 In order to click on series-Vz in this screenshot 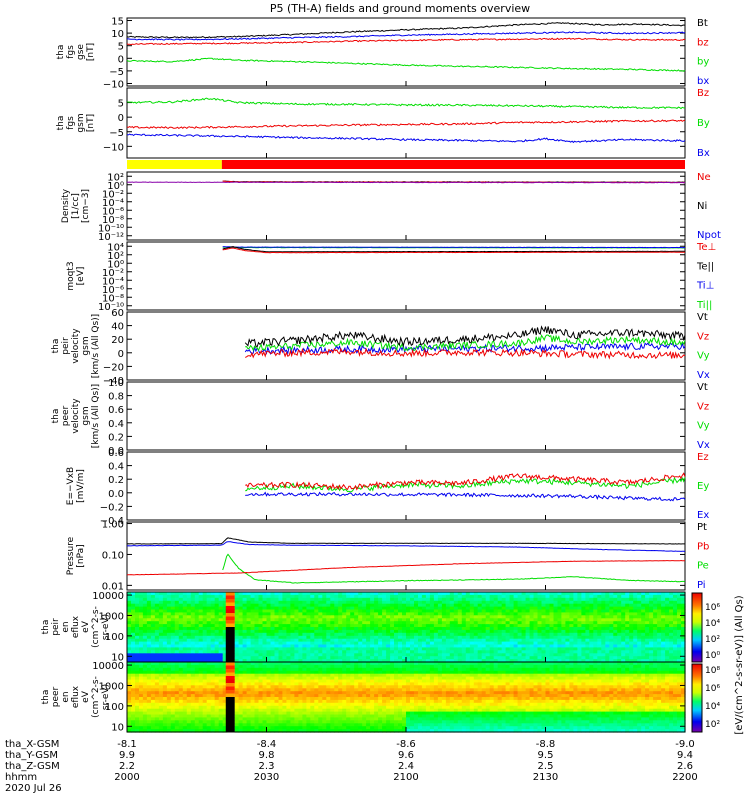, I will do `click(465, 353)`.